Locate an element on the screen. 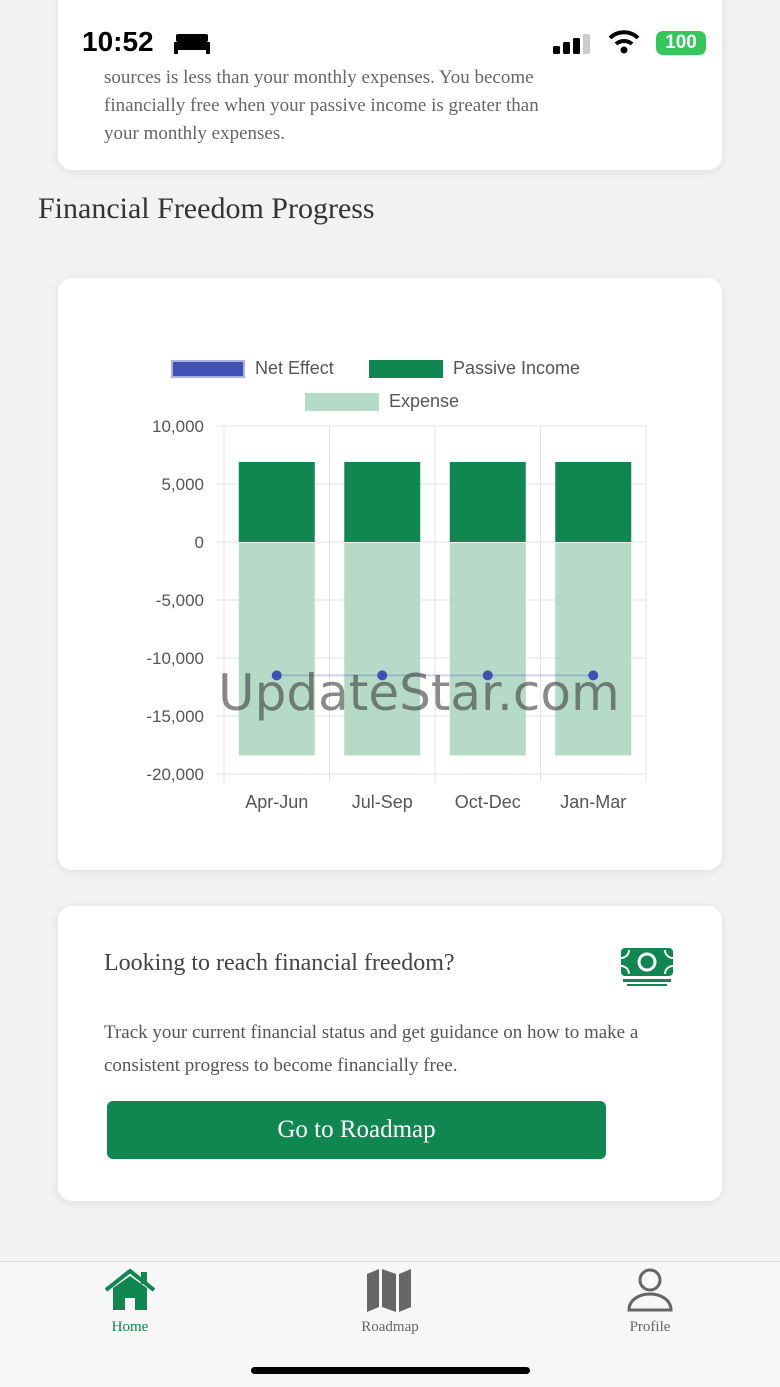 This screenshot has width=780, height=1387. user-icon is located at coordinates (650, 1290).